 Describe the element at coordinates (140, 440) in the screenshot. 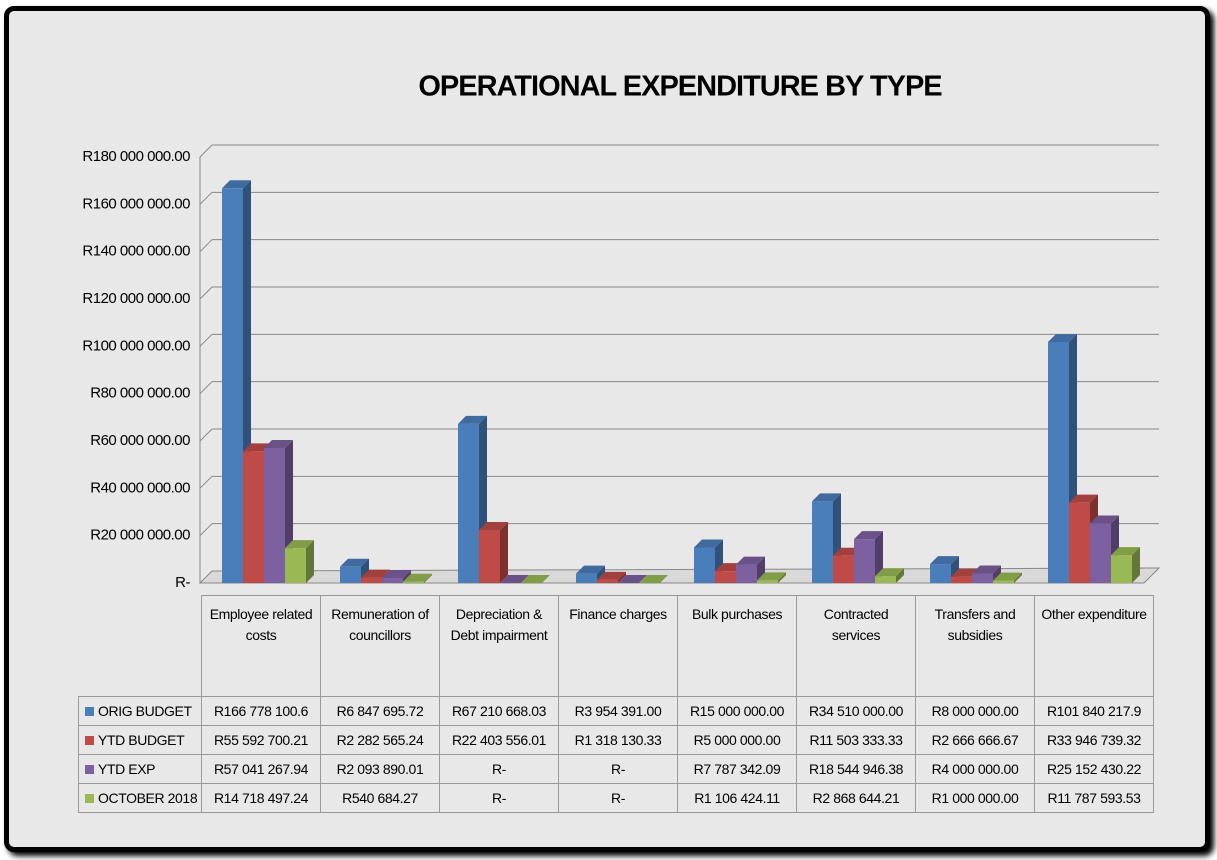

I see `y-tick-label: R60 000 000.00` at that location.